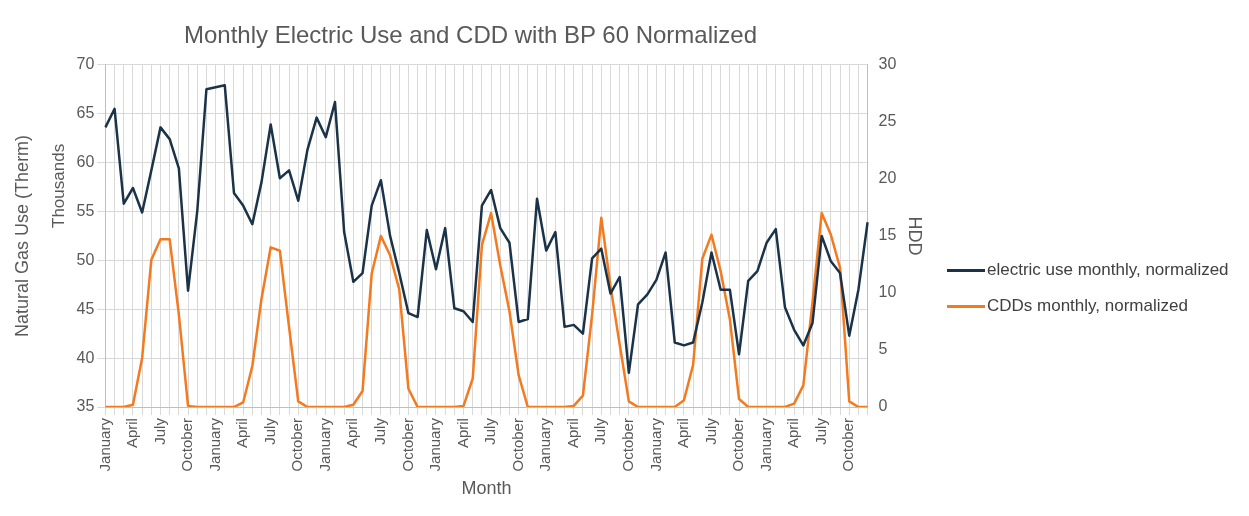  I want to click on y-tick-label: 65, so click(85, 113).